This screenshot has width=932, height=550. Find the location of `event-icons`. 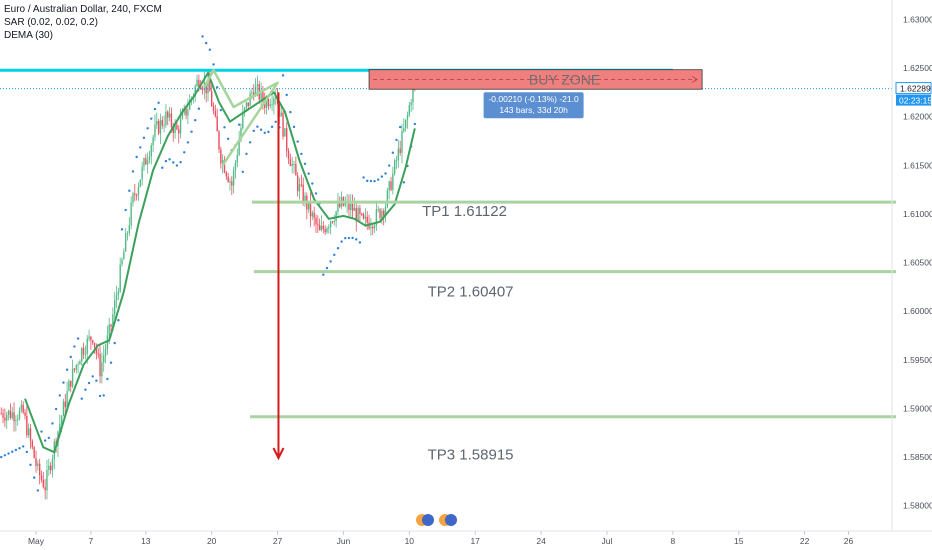

event-icons is located at coordinates (436, 520).